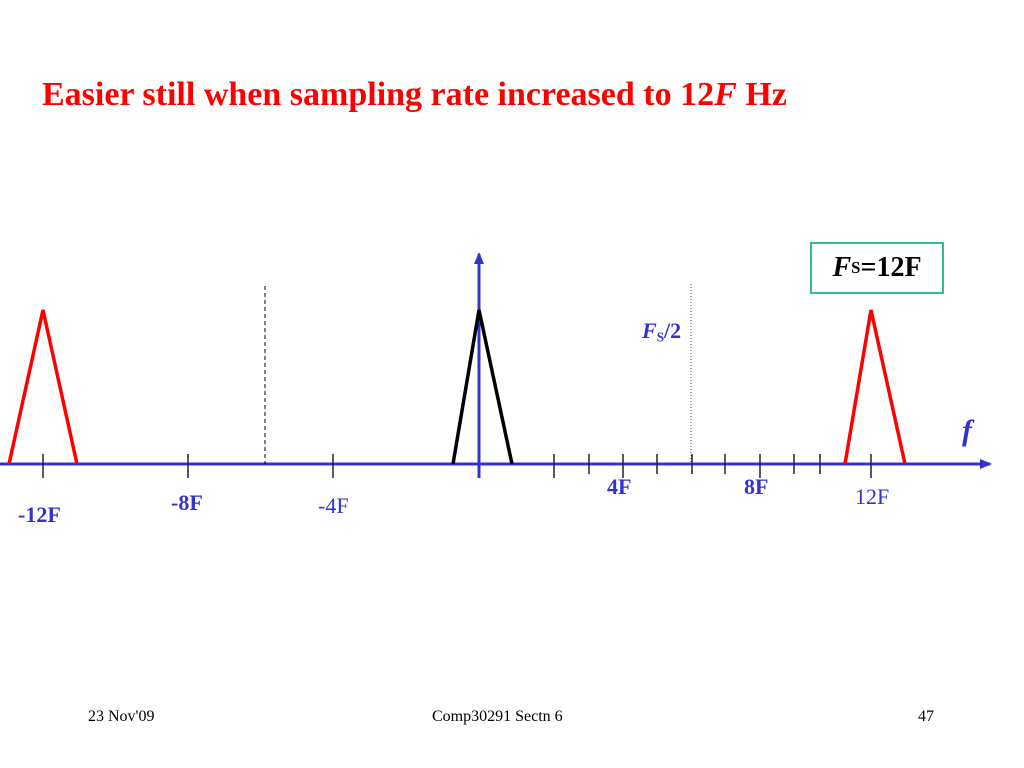 Image resolution: width=1024 pixels, height=768 pixels. What do you see at coordinates (121, 716) in the screenshot?
I see `footer-date: 23 Nov'09` at bounding box center [121, 716].